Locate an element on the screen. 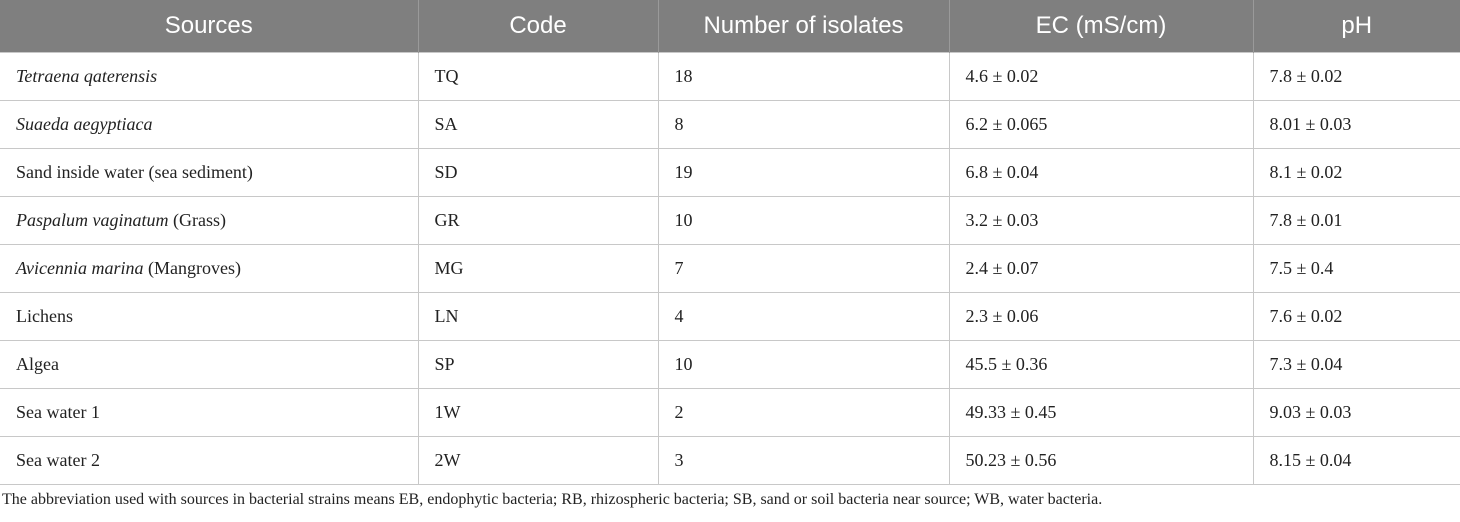 Image resolution: width=1460 pixels, height=522 pixels. source-italic: Tetraena qaterensis is located at coordinates (87, 76).